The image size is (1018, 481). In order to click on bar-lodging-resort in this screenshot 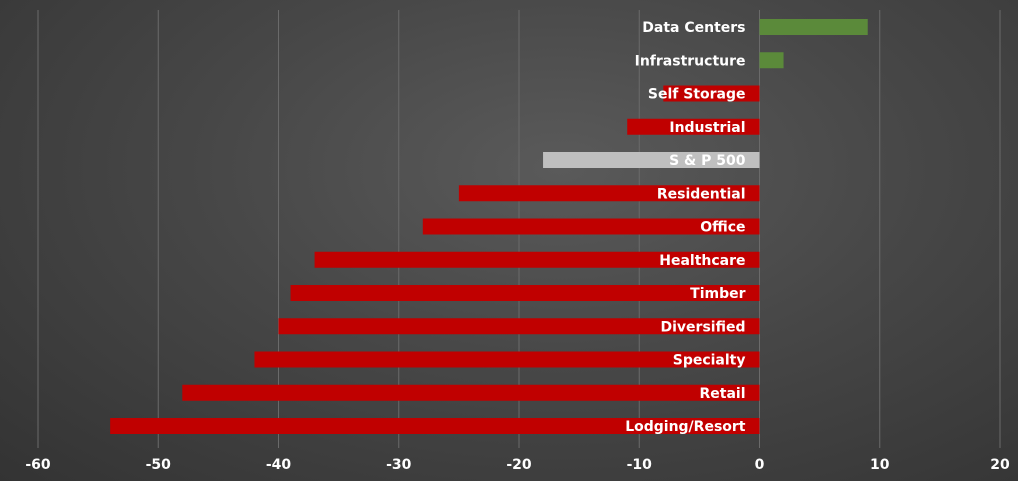, I will do `click(435, 426)`.